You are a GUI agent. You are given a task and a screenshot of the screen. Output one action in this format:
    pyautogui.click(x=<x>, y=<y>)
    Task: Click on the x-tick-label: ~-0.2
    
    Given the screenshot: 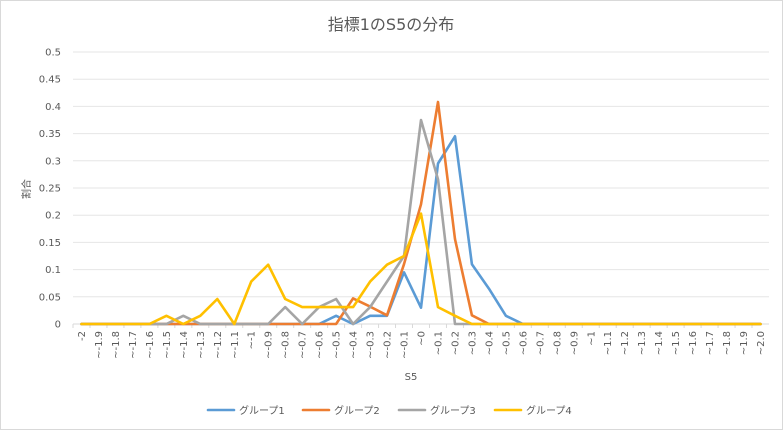 What is the action you would take?
    pyautogui.click(x=388, y=345)
    